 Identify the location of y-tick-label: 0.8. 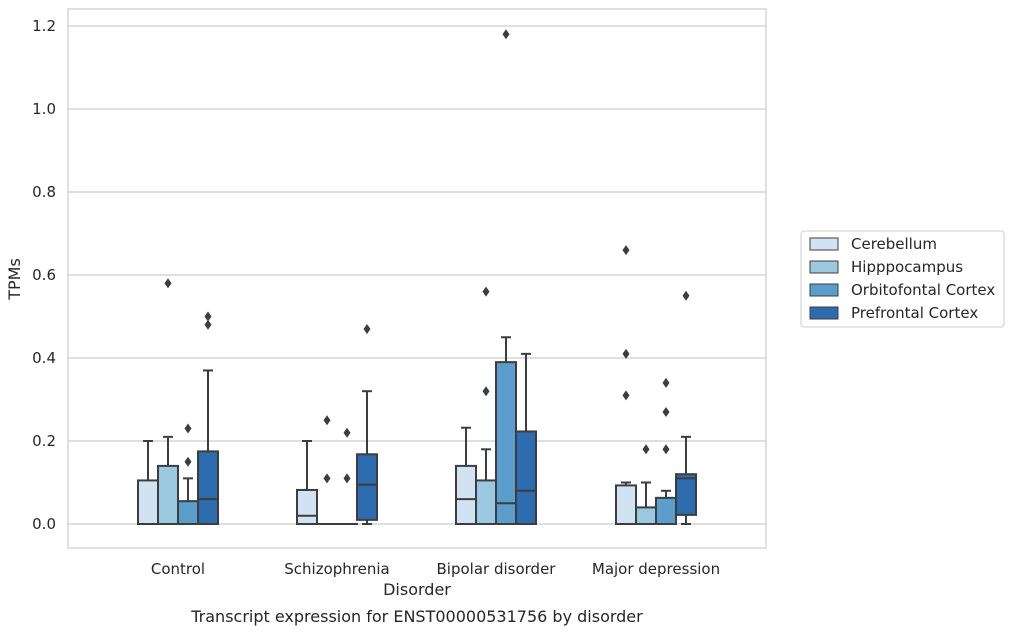
(44, 192).